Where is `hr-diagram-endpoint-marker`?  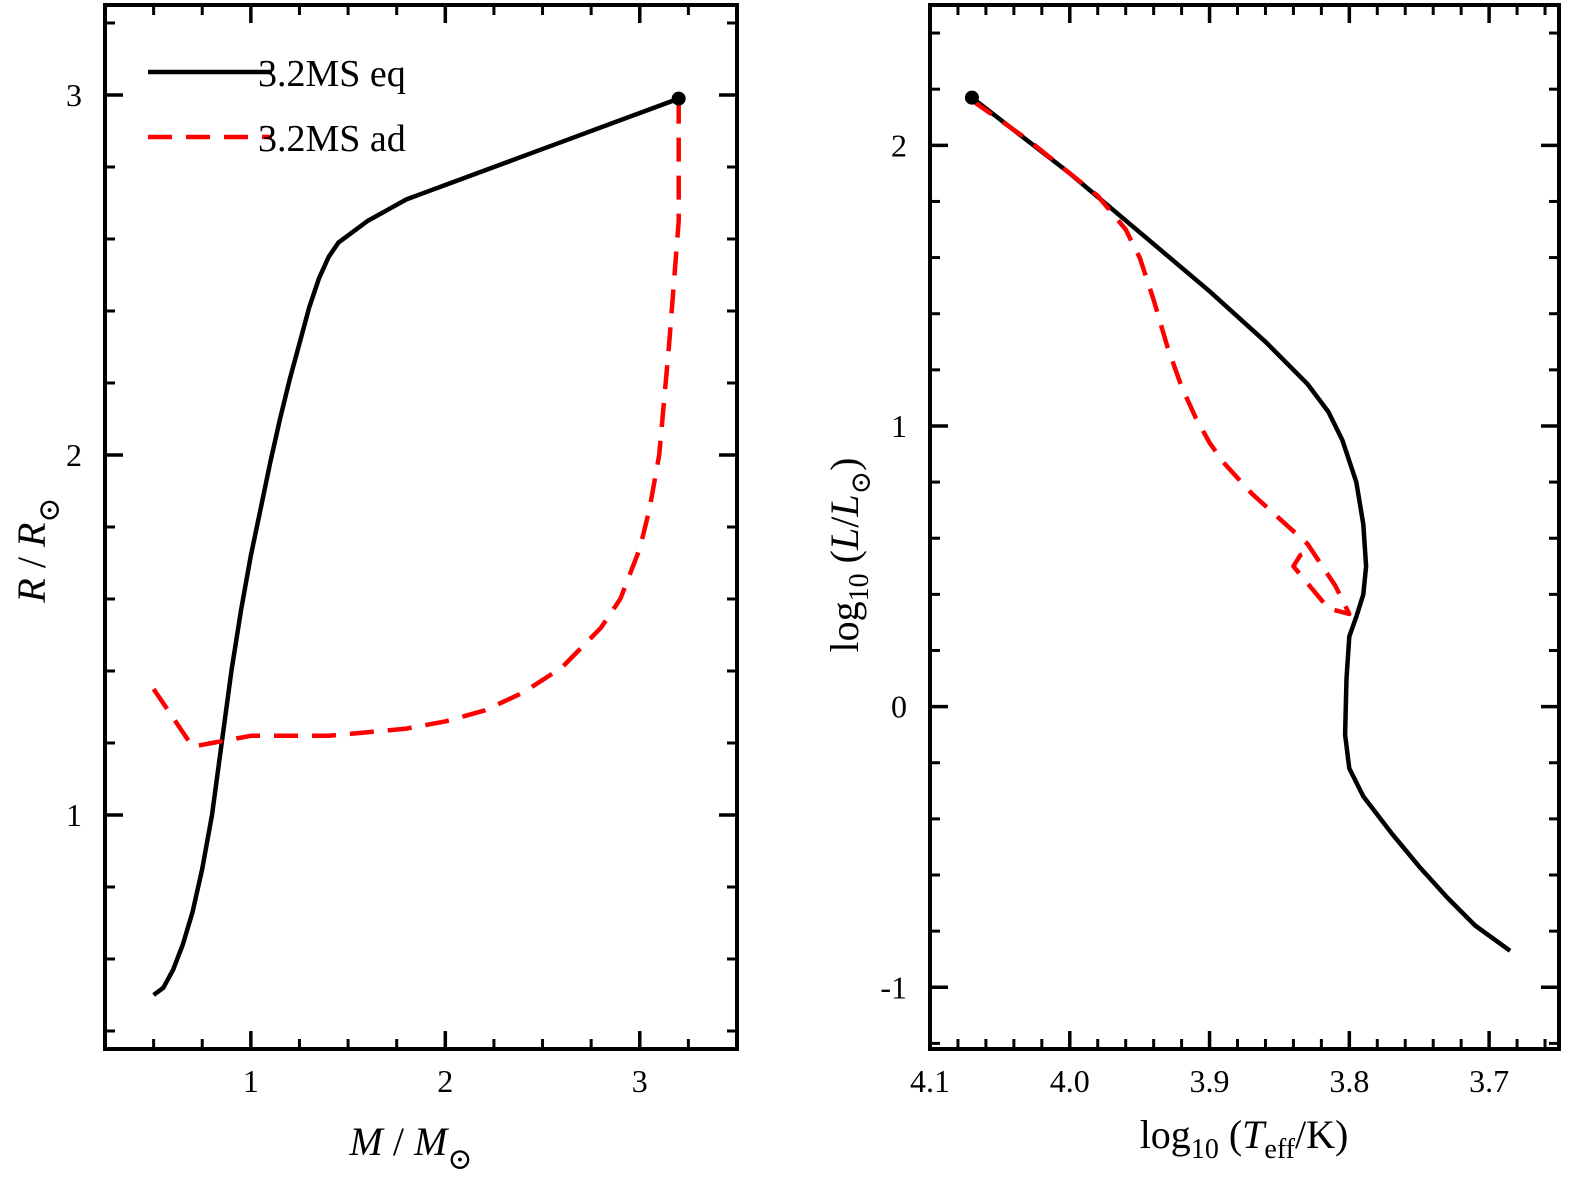 hr-diagram-endpoint-marker is located at coordinates (971, 97).